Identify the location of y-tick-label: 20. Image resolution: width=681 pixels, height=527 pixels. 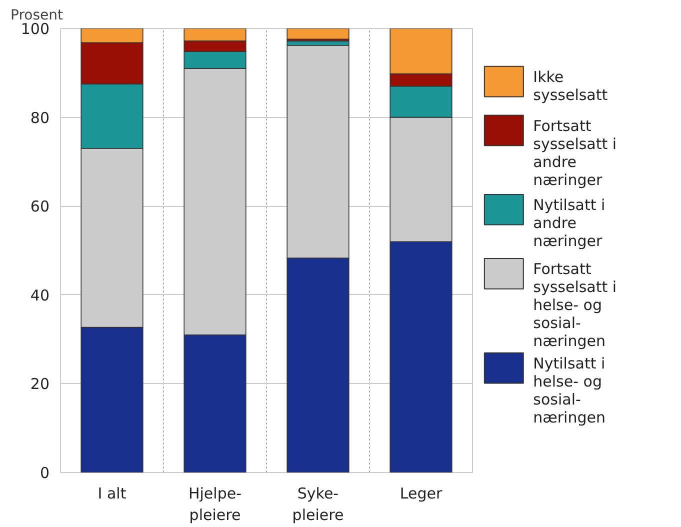
(40, 384).